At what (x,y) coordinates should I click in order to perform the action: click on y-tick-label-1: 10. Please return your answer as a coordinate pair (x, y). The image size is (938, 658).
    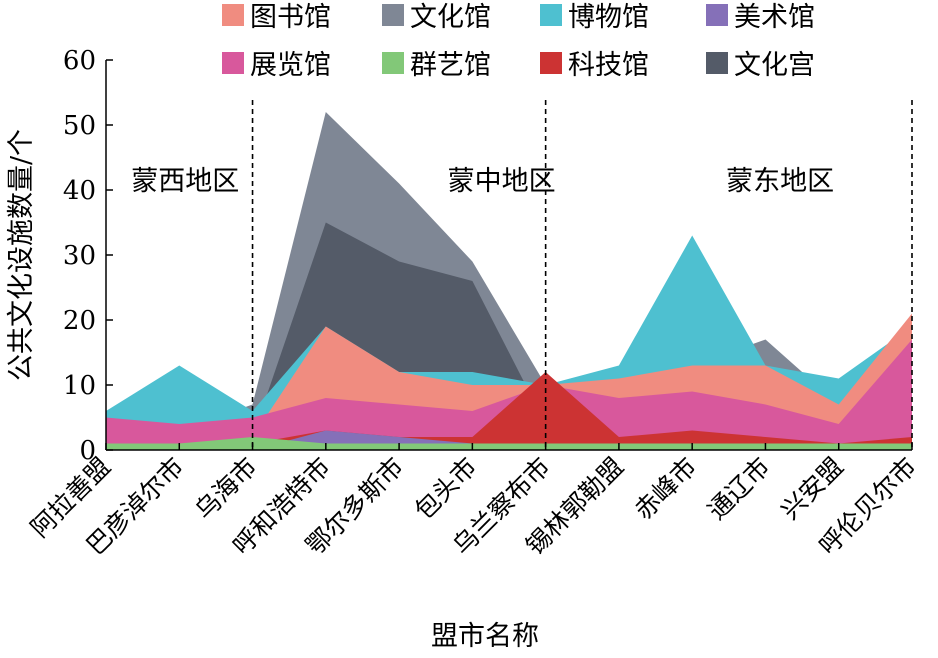
    Looking at the image, I should click on (79, 386).